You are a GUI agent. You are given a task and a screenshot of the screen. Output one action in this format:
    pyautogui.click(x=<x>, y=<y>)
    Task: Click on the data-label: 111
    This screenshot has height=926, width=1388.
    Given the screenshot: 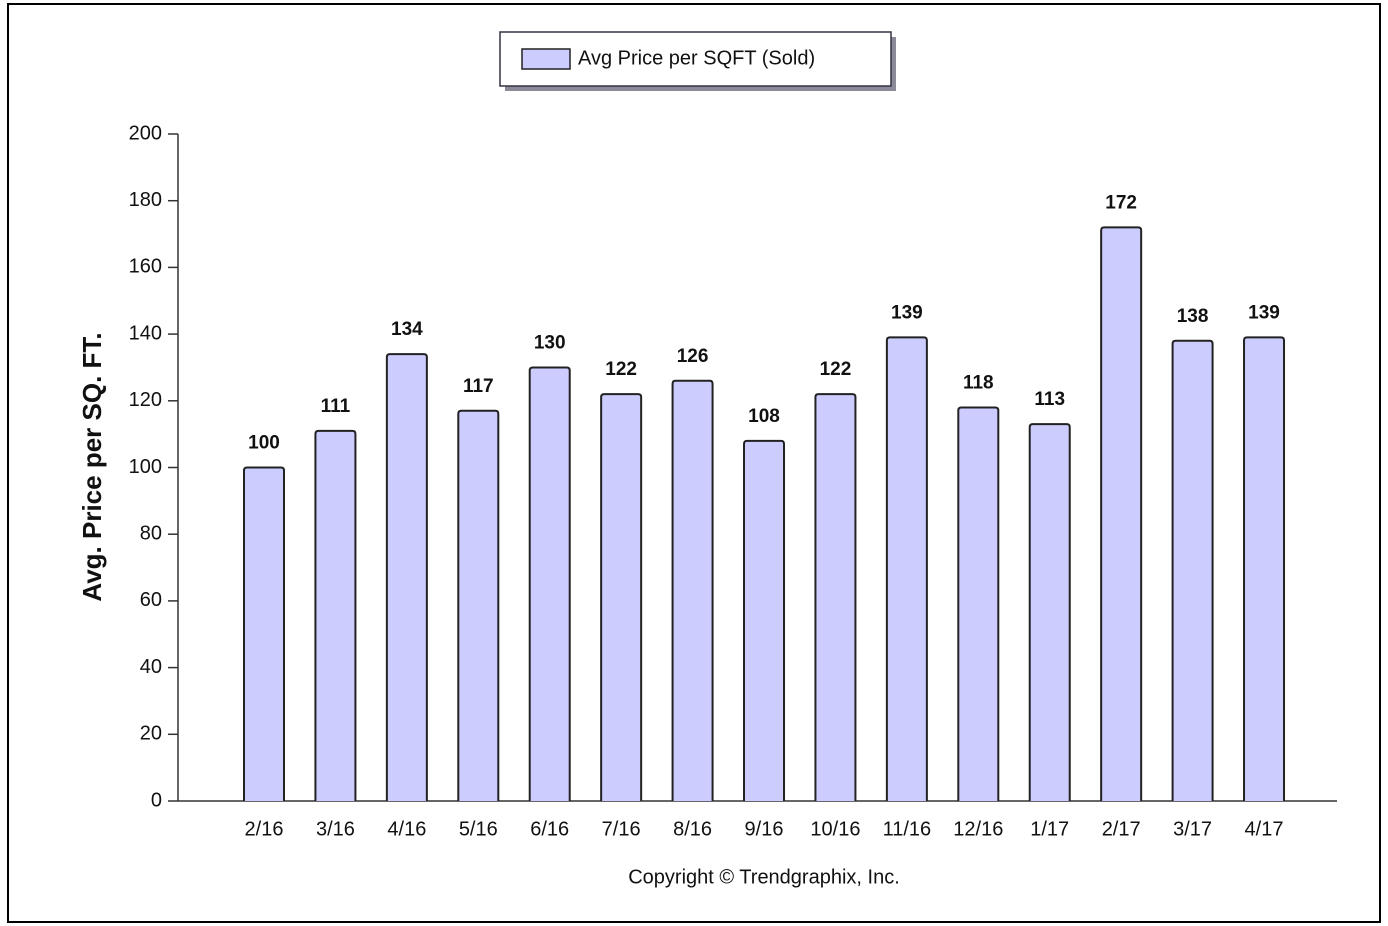 What is the action you would take?
    pyautogui.click(x=336, y=406)
    